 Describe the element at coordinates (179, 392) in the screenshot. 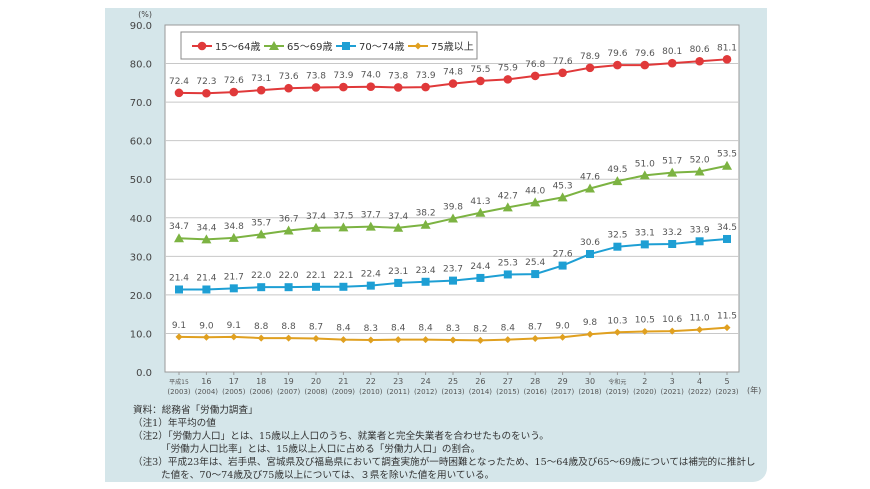

I see `x-tick-year: (2003)` at that location.